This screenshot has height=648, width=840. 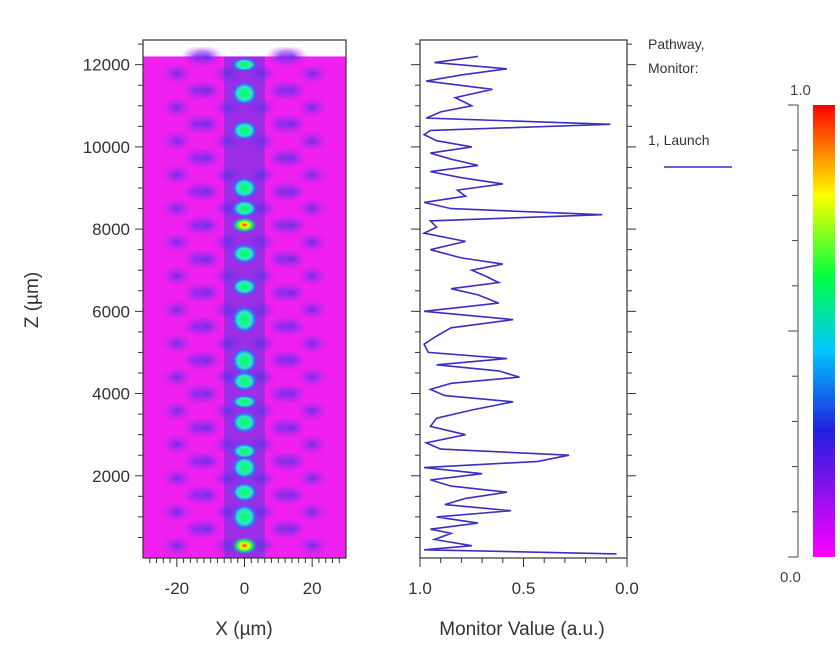 What do you see at coordinates (243, 629) in the screenshot?
I see `heatmap-x-label: X (µm)` at bounding box center [243, 629].